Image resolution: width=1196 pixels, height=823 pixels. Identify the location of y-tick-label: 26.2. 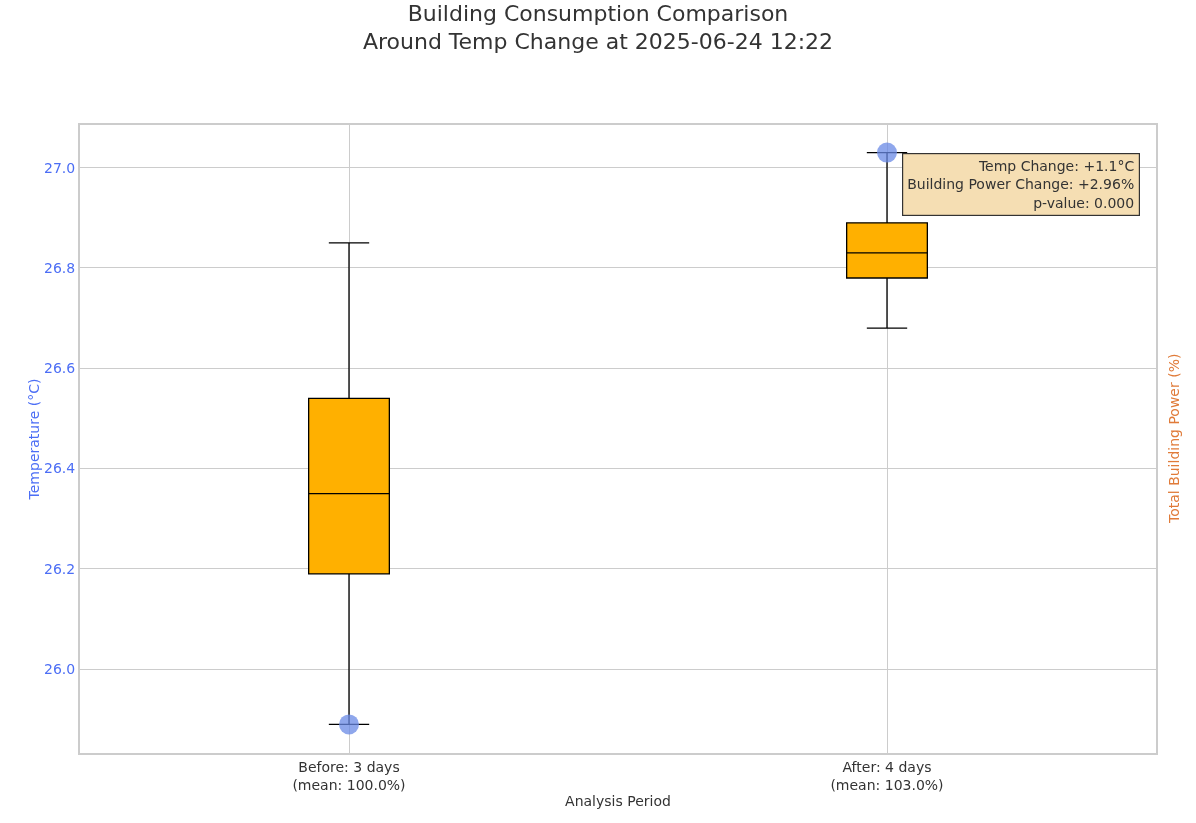
(60, 568).